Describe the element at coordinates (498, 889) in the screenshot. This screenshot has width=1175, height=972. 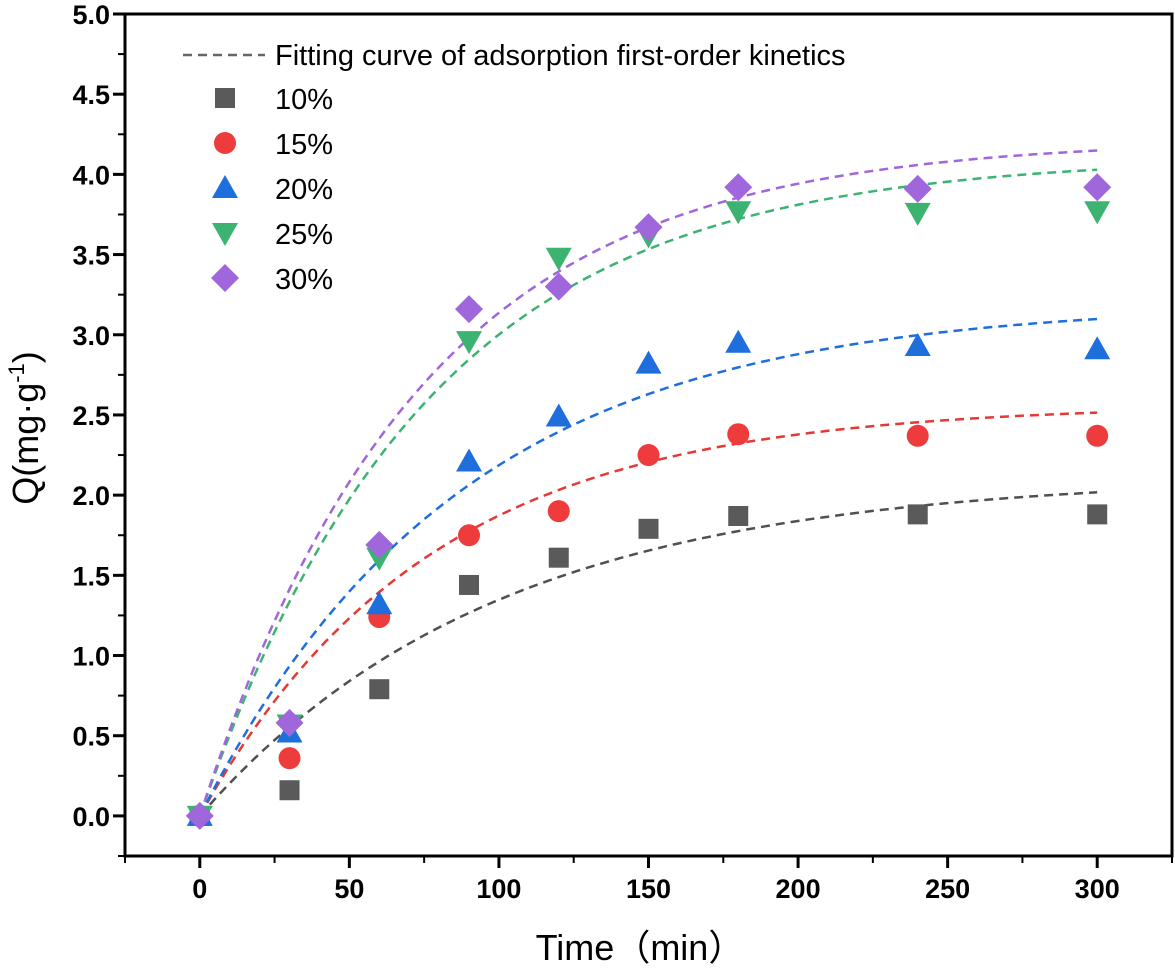
I see `x-tick-label: 100` at that location.